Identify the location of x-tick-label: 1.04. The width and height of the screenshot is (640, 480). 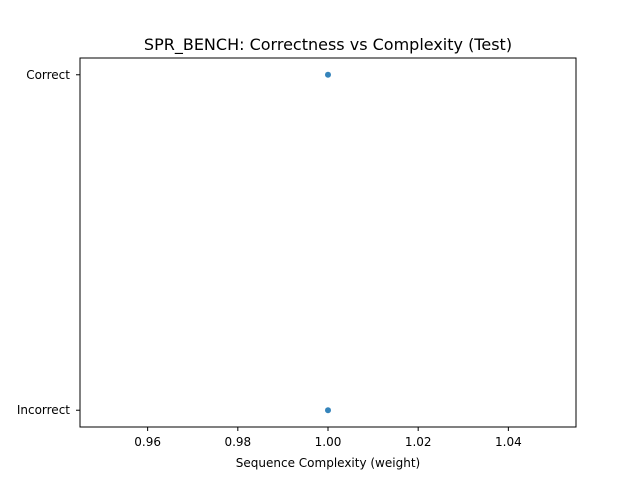
(508, 442).